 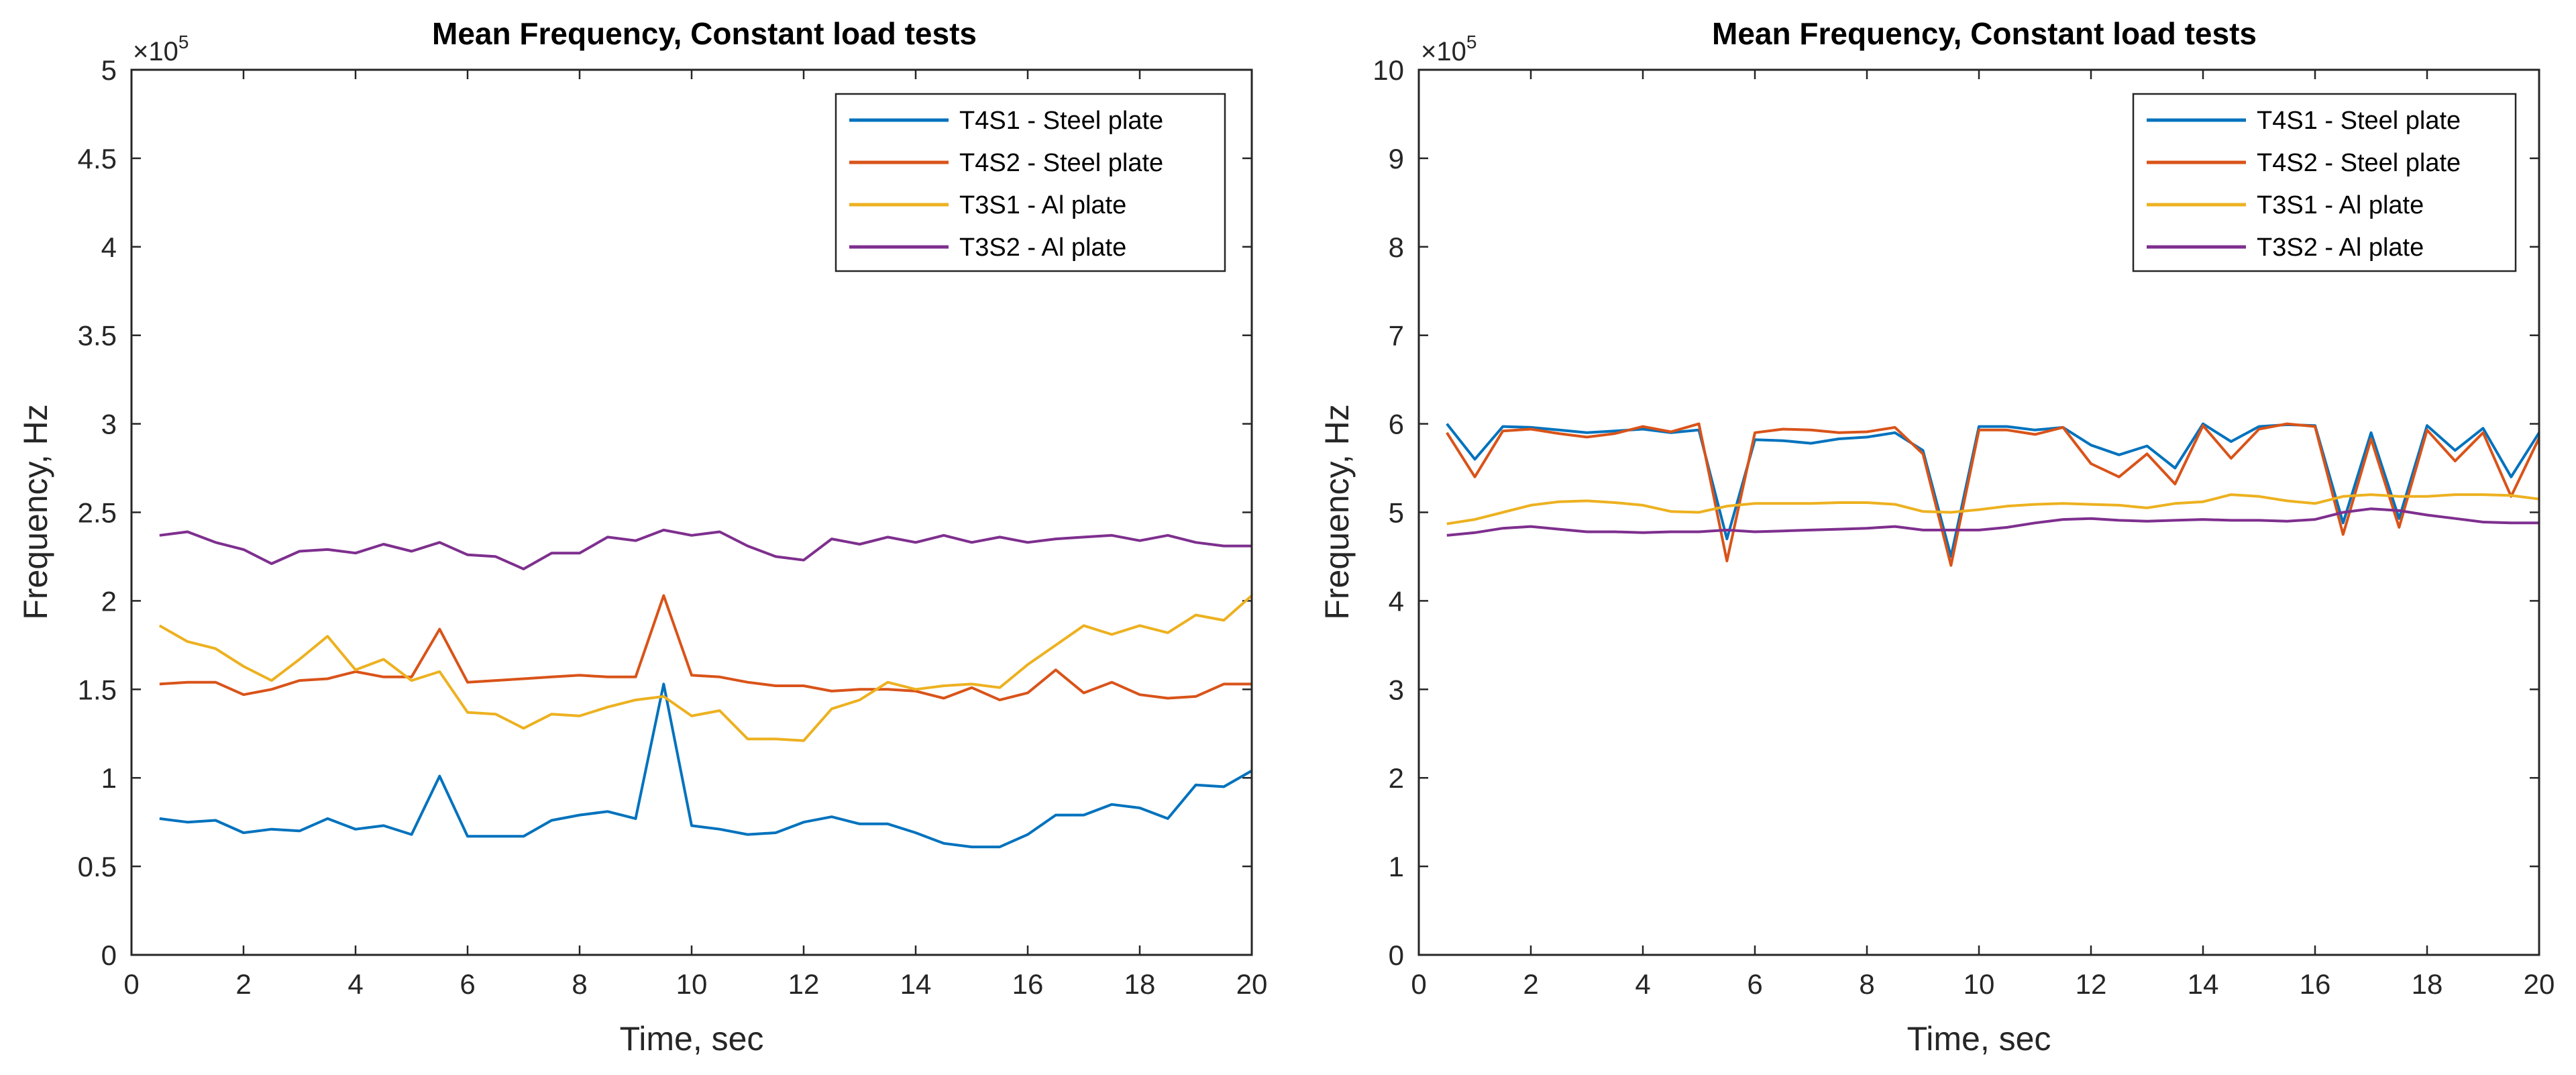 I want to click on y-tick-label: 7, so click(x=1396, y=336).